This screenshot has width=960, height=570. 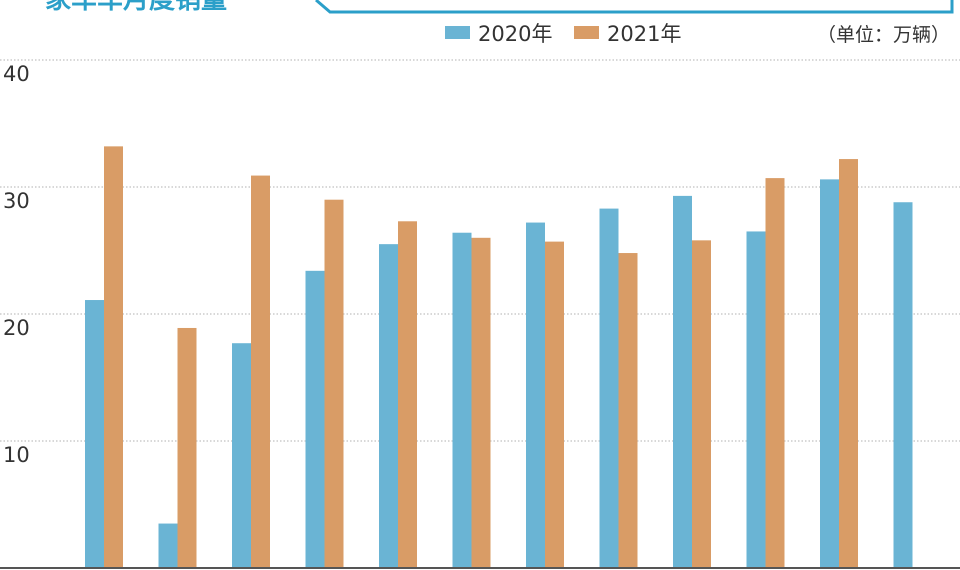 What do you see at coordinates (136, 7) in the screenshot?
I see `chart-title: 家车车月度销量` at bounding box center [136, 7].